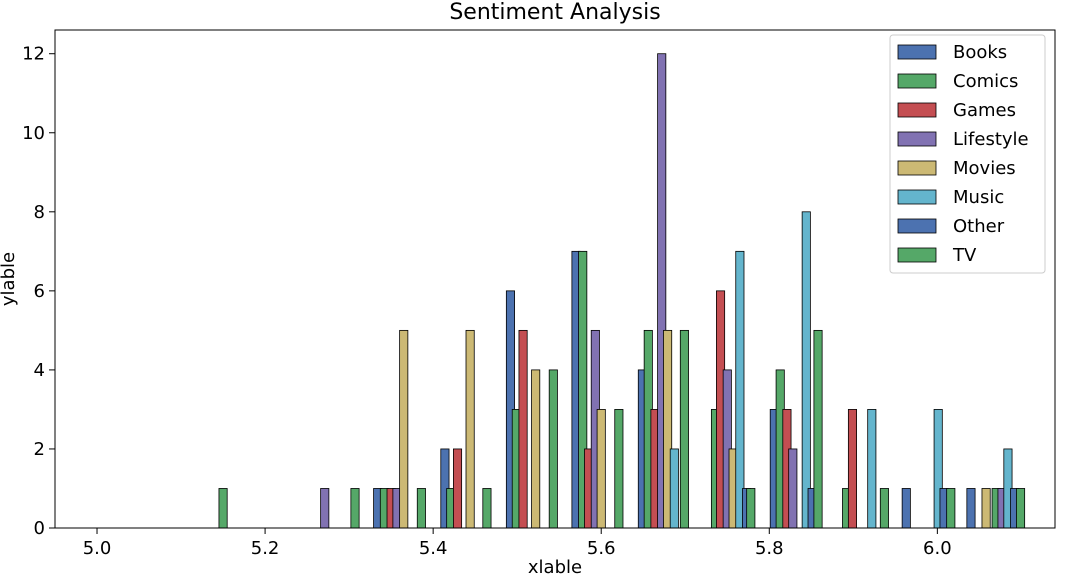  Describe the element at coordinates (554, 12) in the screenshot. I see `chart-title: Sentiment Analysis` at that location.